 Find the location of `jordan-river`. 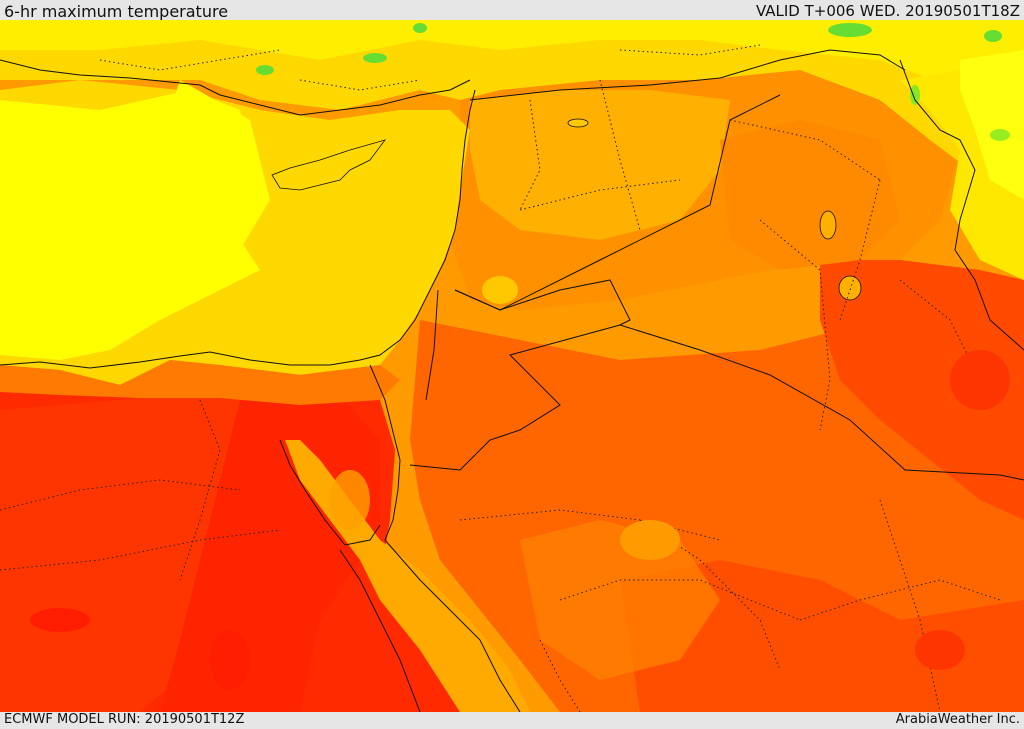

jordan-river is located at coordinates (432, 345).